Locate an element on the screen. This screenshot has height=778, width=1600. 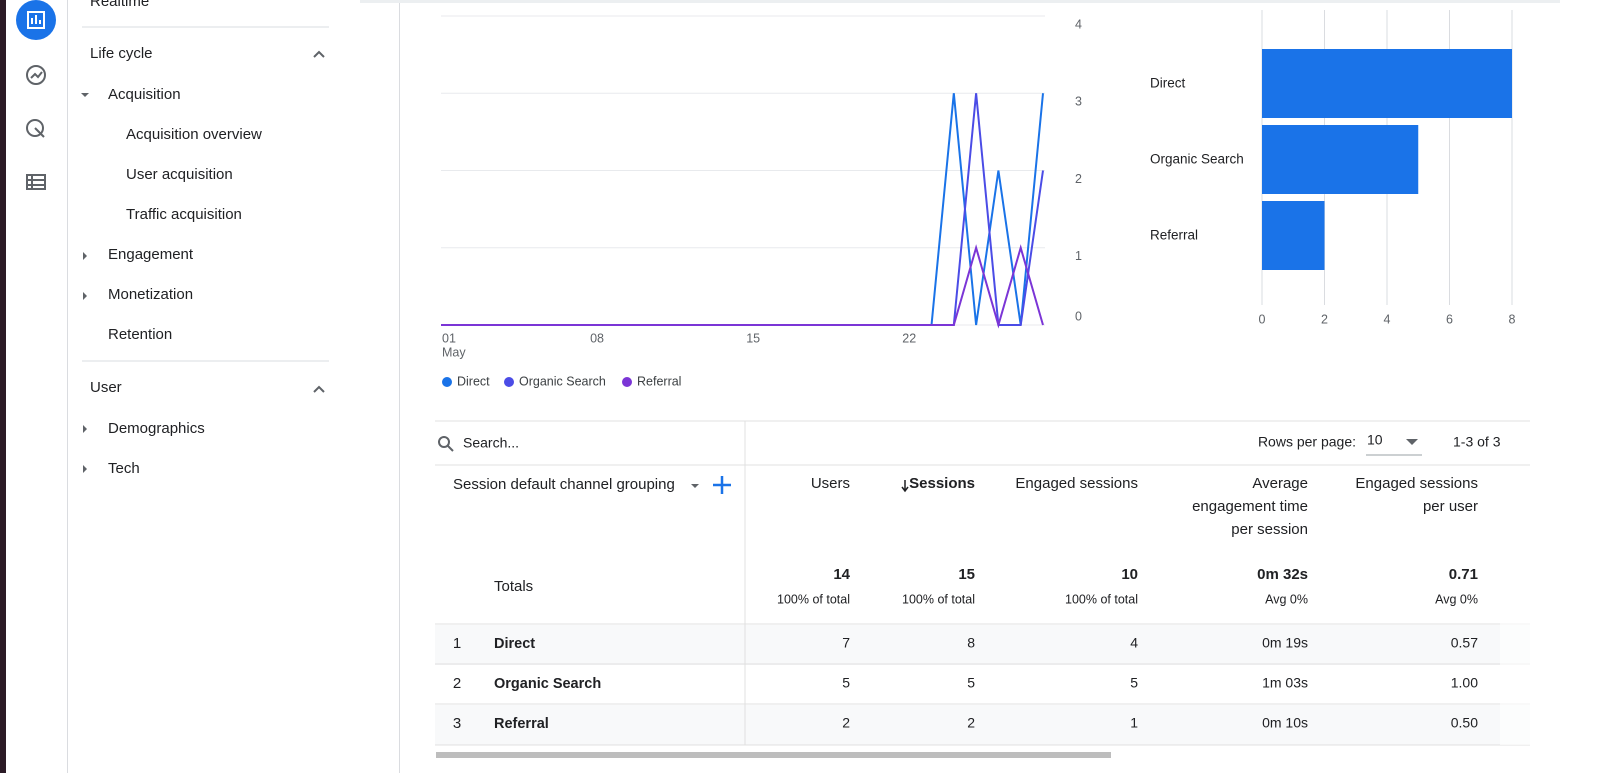
search-icon is located at coordinates (444, 442).